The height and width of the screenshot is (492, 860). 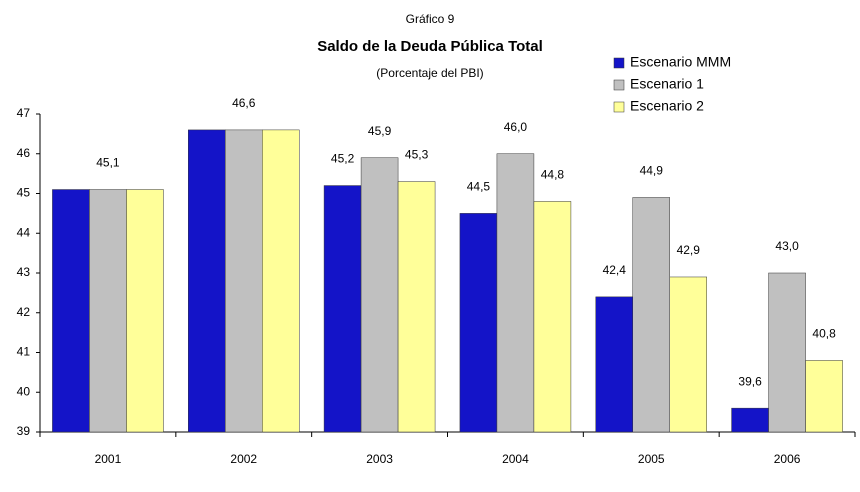 I want to click on y-tick-label: 47, so click(x=24, y=113).